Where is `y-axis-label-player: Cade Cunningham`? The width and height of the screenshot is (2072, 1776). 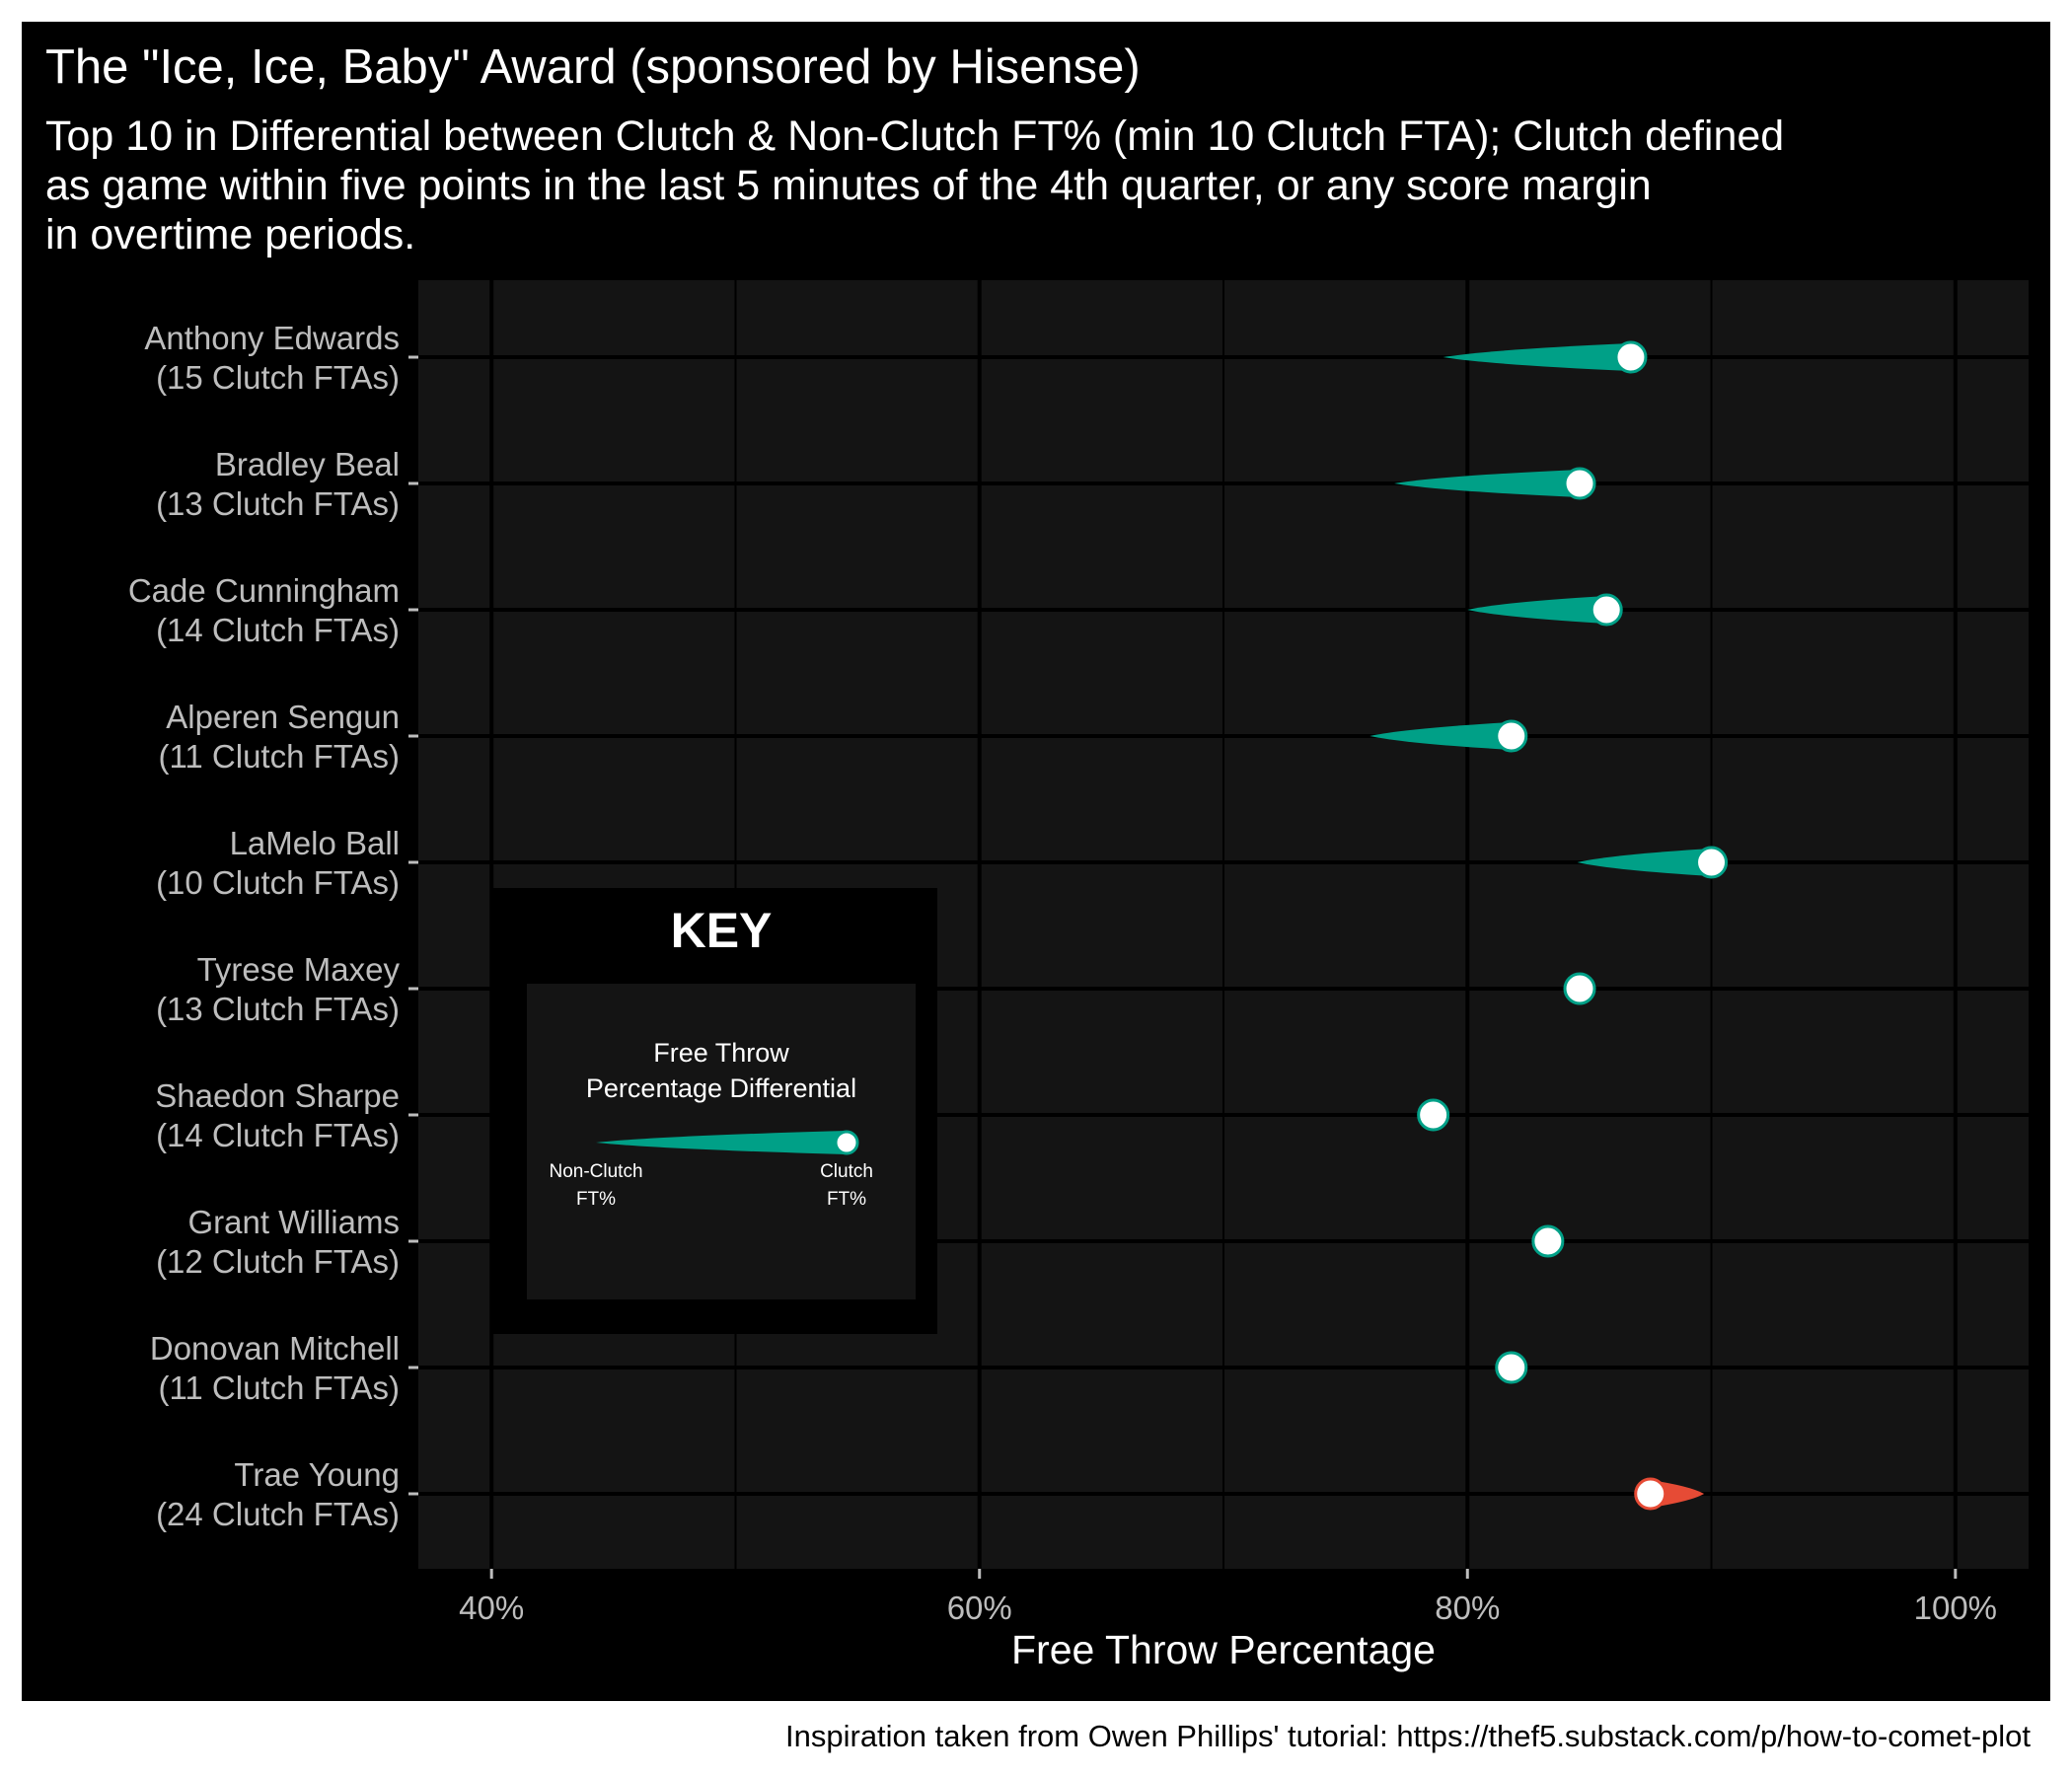
y-axis-label-player: Cade Cunningham is located at coordinates (264, 591).